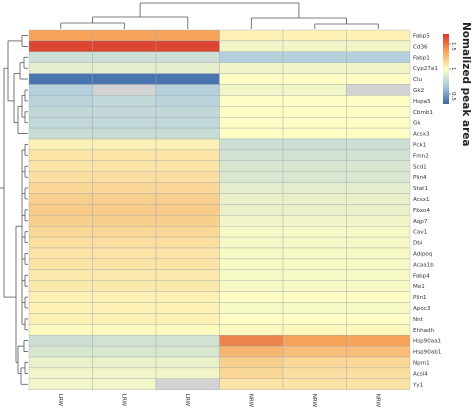 The height and width of the screenshot is (408, 474). Describe the element at coordinates (420, 374) in the screenshot. I see `row-label: Acsl4` at that location.